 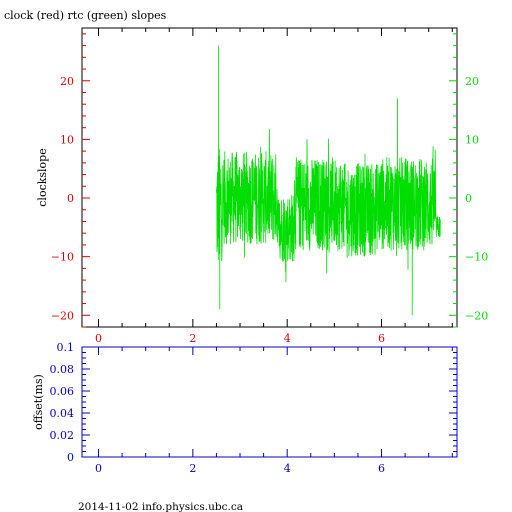 I want to click on top-x-tick-label: 4, so click(x=287, y=338).